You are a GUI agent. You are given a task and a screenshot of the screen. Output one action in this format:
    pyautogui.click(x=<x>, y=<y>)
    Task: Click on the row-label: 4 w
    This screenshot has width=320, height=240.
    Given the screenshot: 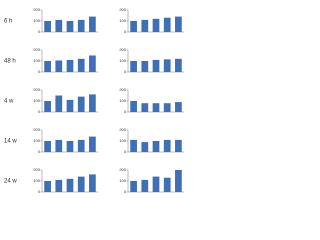 What is the action you would take?
    pyautogui.click(x=9, y=102)
    